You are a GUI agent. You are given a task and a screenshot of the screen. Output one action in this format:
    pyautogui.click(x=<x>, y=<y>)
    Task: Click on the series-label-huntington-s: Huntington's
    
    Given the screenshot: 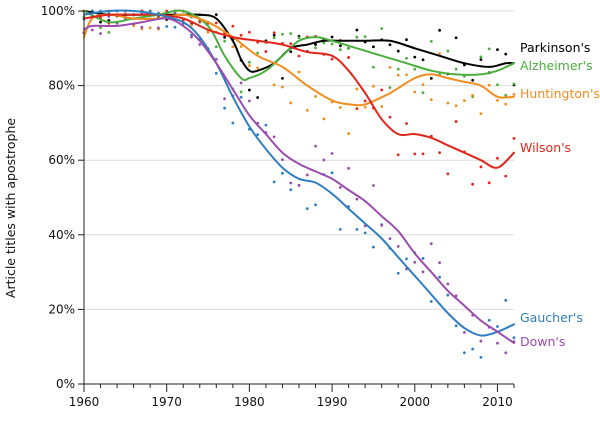 What is the action you would take?
    pyautogui.click(x=560, y=93)
    